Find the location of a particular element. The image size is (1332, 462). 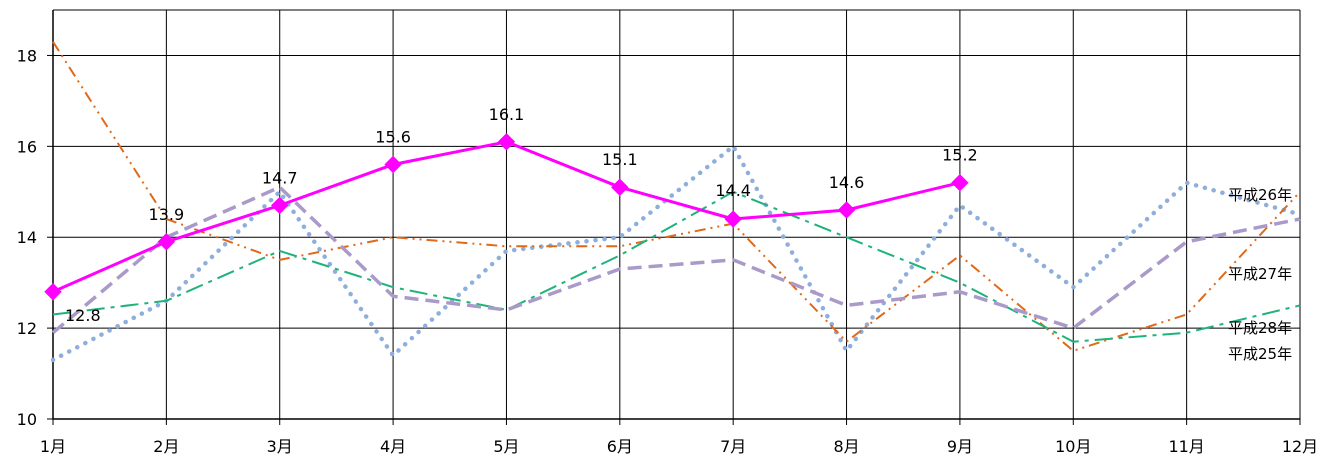

data-label: 16.1 is located at coordinates (507, 114).